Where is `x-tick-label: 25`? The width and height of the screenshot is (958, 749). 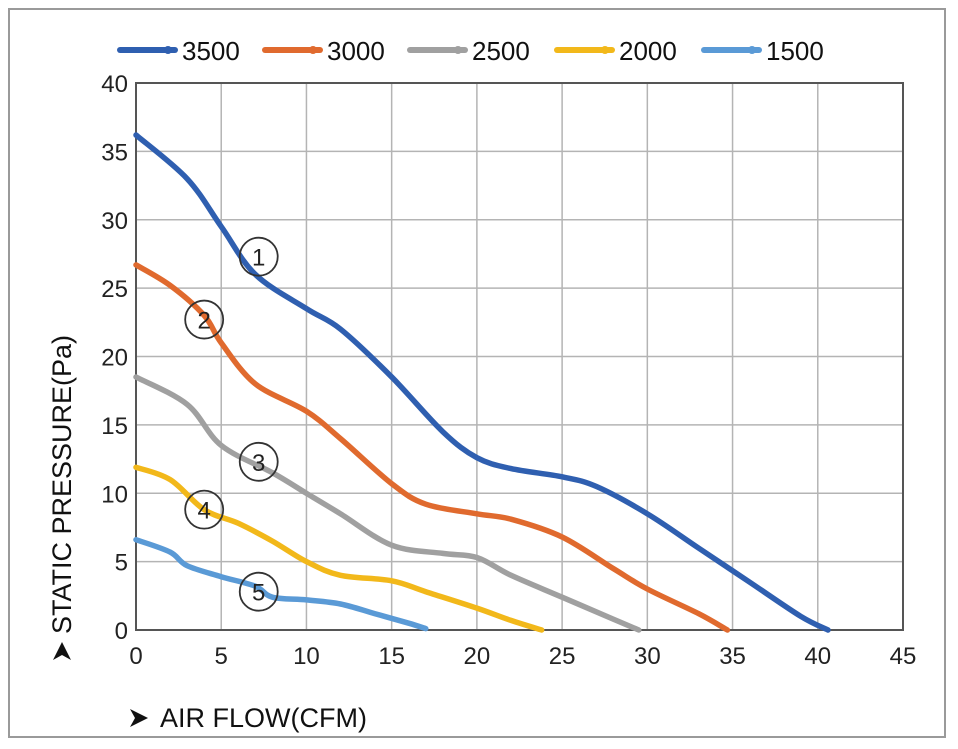 x-tick-label: 25 is located at coordinates (562, 656).